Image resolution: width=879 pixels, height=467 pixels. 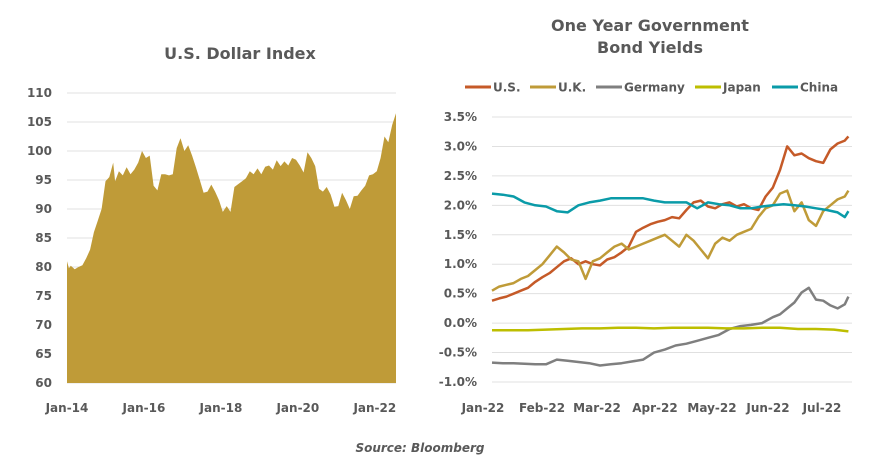 I want to click on x-tick-label: Jan-16, so click(x=144, y=408).